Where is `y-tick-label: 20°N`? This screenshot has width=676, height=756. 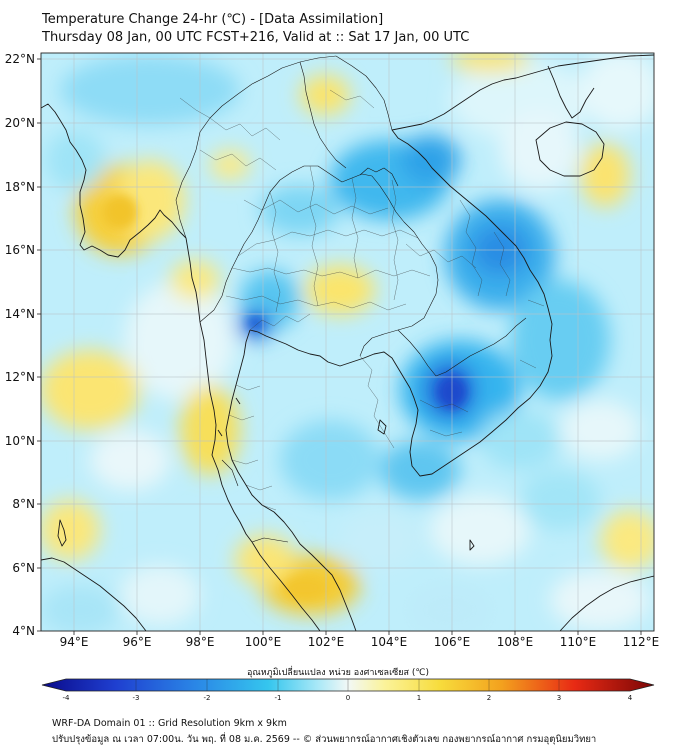 y-tick-label: 20°N is located at coordinates (20, 123).